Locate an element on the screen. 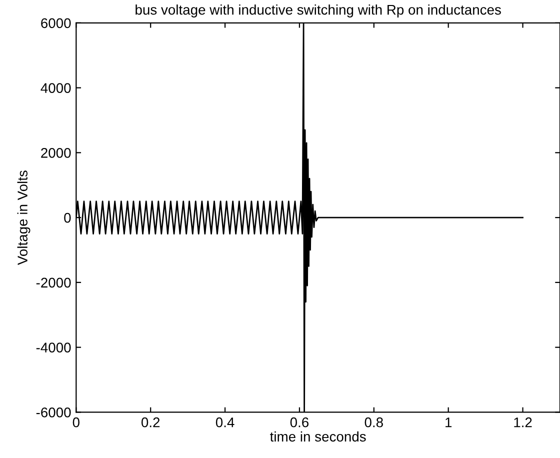  x-axis-title: time in seconds is located at coordinates (318, 436).